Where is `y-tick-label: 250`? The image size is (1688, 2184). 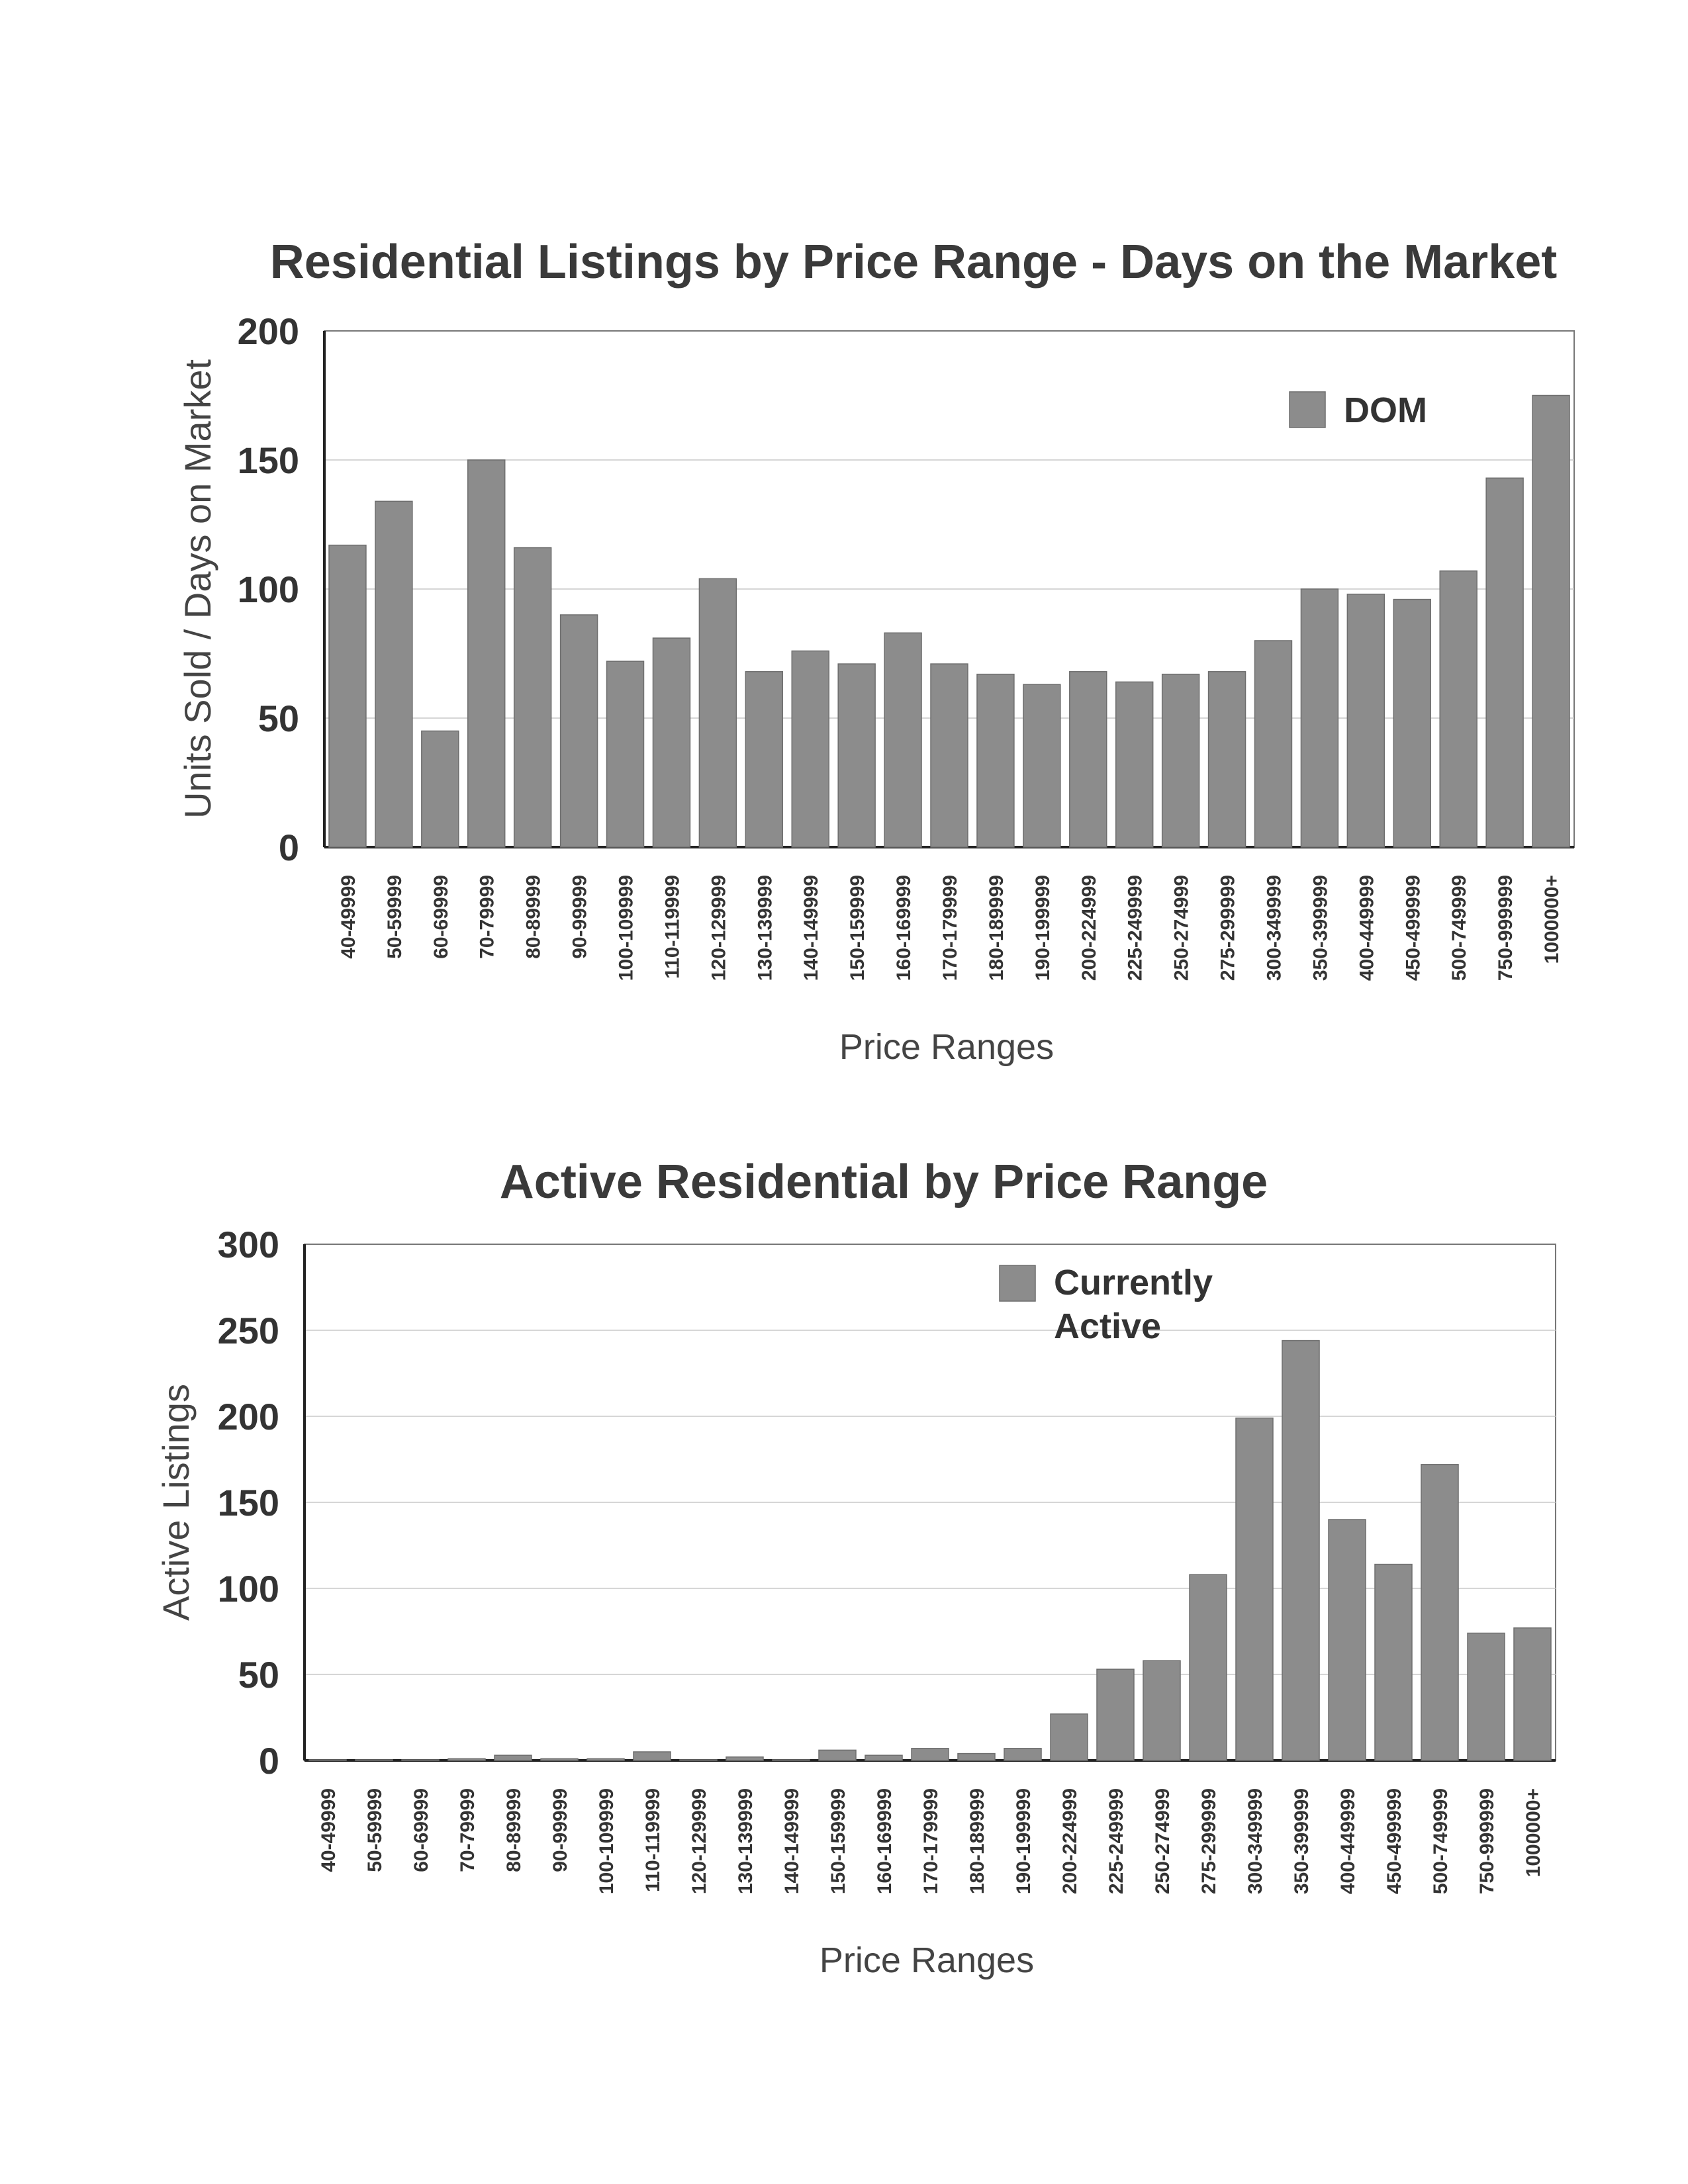
y-tick-label: 250 is located at coordinates (248, 1331).